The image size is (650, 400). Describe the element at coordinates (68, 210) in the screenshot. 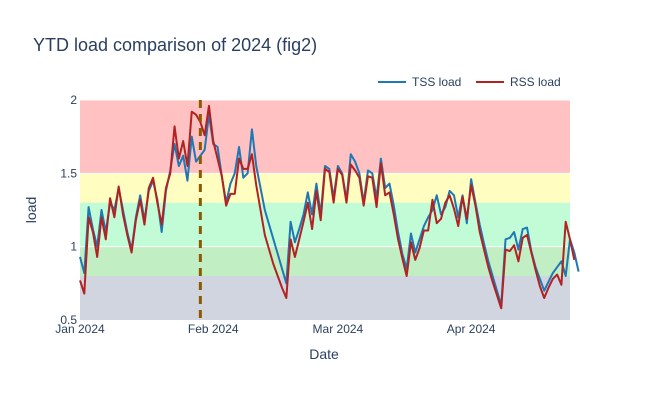

I see `y-axis-ticks: 0.5 1 1.5 2` at that location.